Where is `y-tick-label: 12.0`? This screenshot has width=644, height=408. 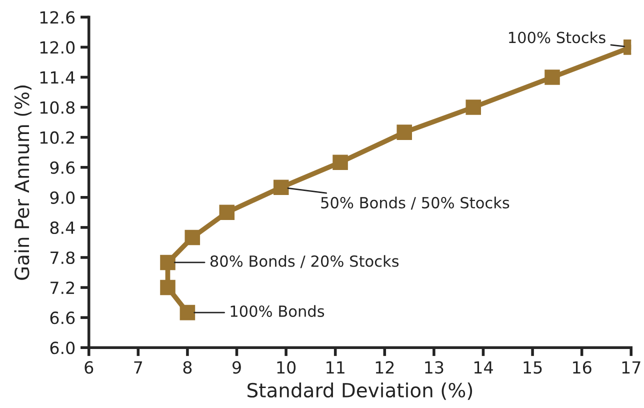 y-tick-label: 12.0 is located at coordinates (57, 47).